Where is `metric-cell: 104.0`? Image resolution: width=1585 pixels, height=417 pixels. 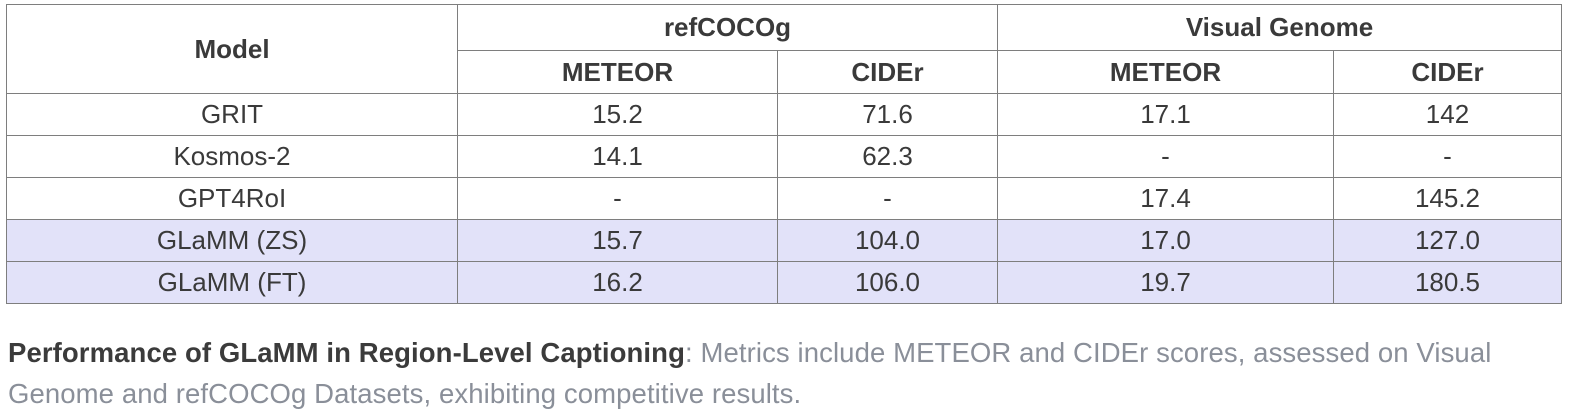 metric-cell: 104.0 is located at coordinates (887, 240).